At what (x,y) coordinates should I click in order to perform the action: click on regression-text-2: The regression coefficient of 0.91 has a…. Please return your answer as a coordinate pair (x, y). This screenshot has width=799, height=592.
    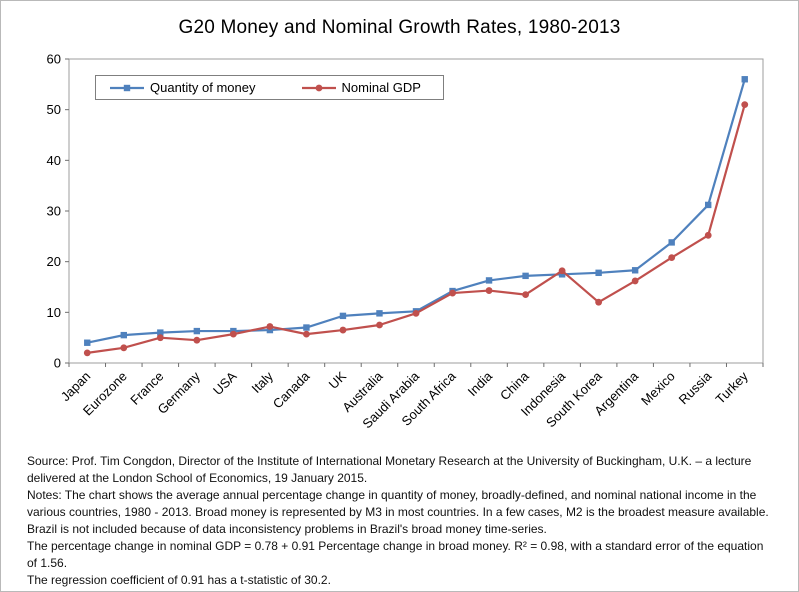
    Looking at the image, I should click on (179, 580).